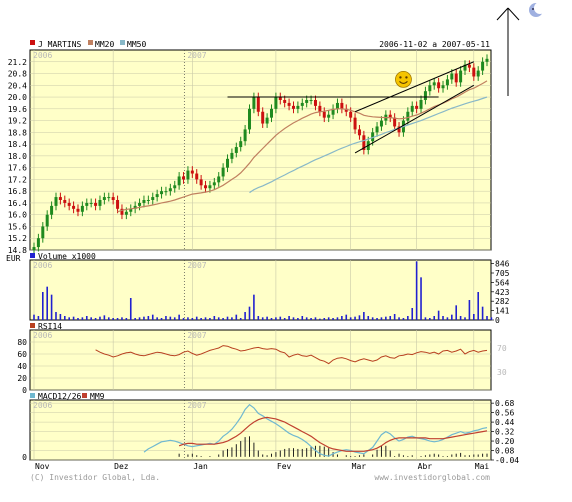 The image size is (572, 502). Describe the element at coordinates (60, 396) in the screenshot. I see `macd-label: MACD12/26` at that location.